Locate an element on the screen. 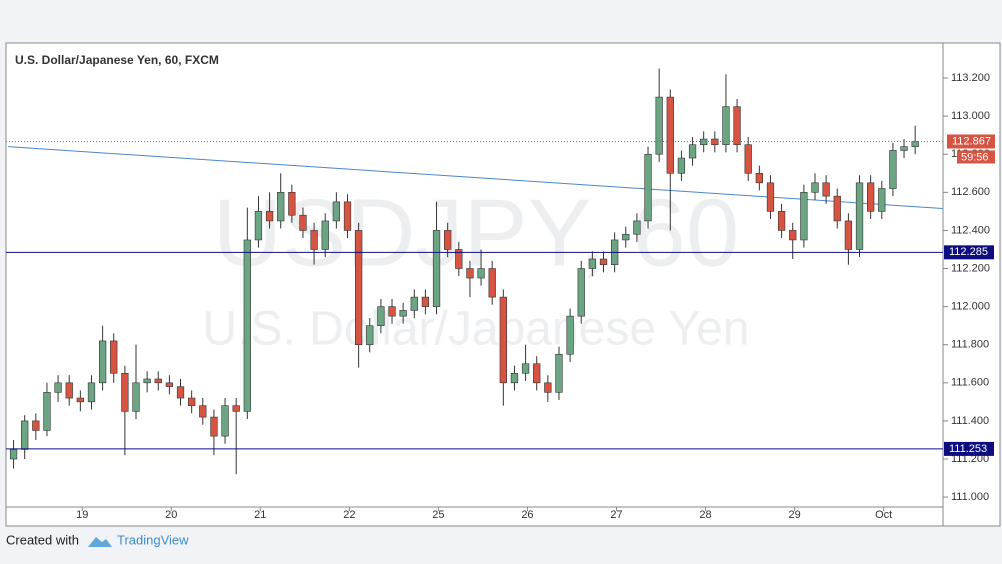  x-tick-label: 20 is located at coordinates (171, 515).